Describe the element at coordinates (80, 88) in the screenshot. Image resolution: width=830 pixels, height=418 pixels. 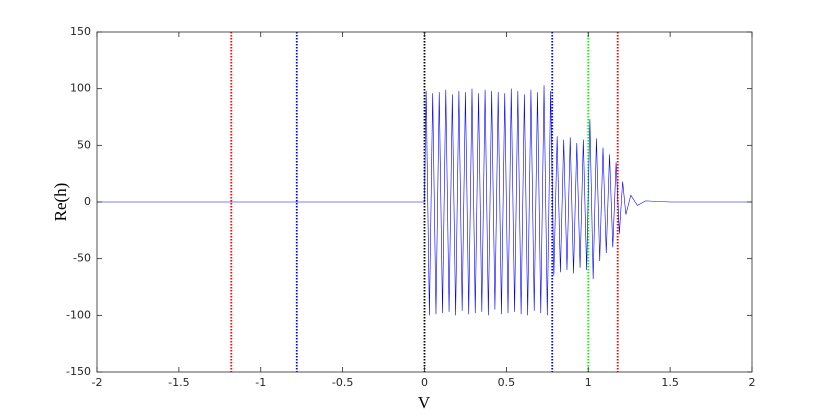
I see `y-tick-label: 100` at that location.